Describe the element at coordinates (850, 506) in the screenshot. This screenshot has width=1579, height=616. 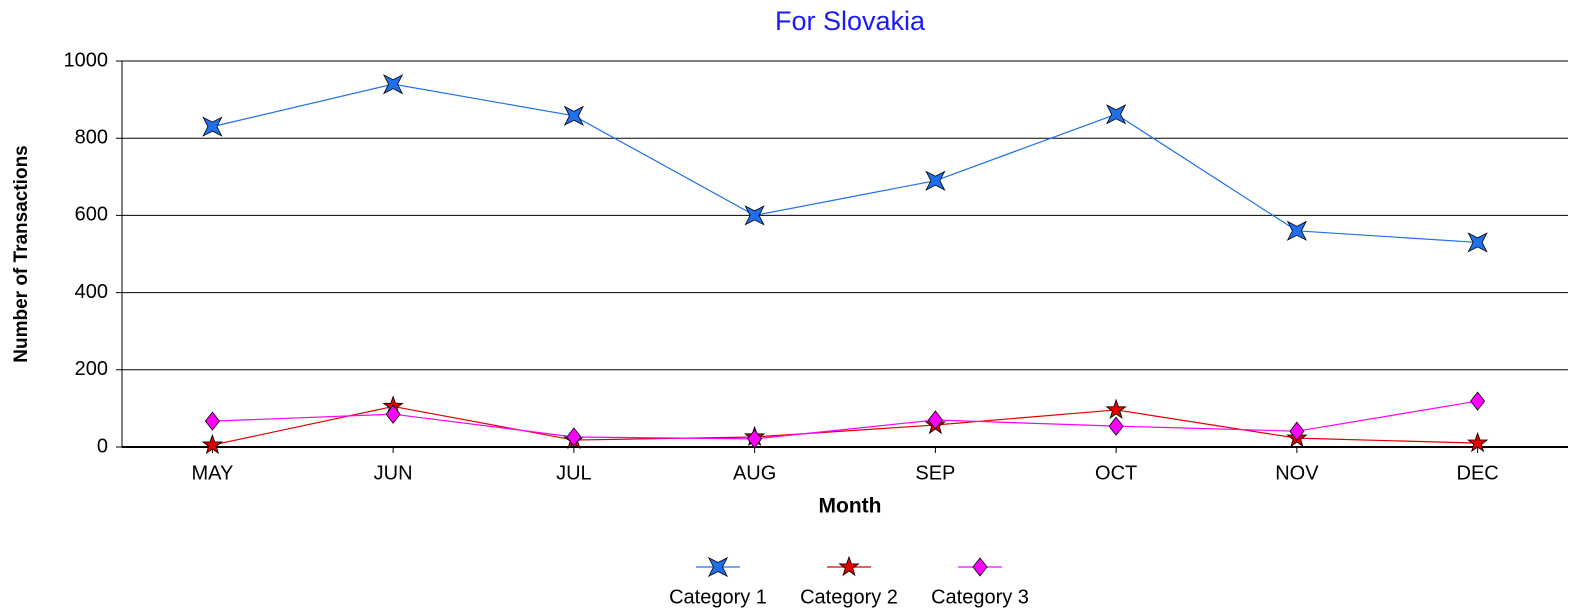
I see `x-axis-label: Month` at that location.